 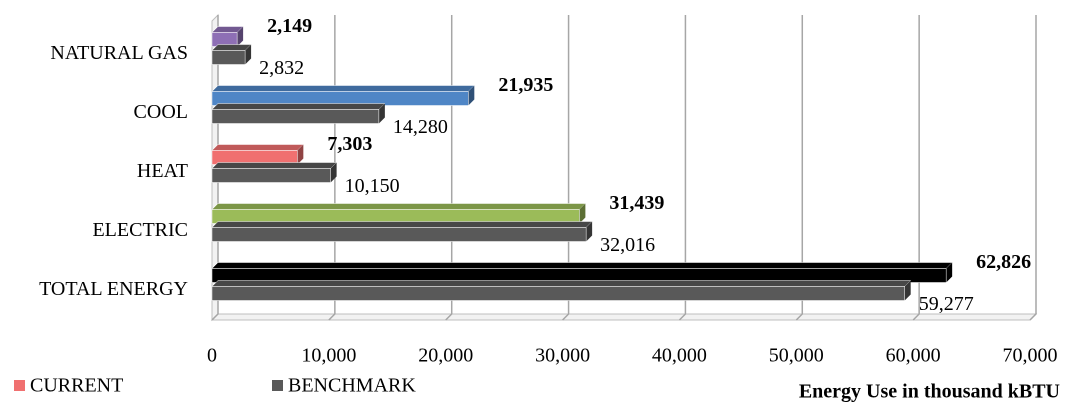 What do you see at coordinates (76, 386) in the screenshot?
I see `legend-label: CURRENT` at bounding box center [76, 386].